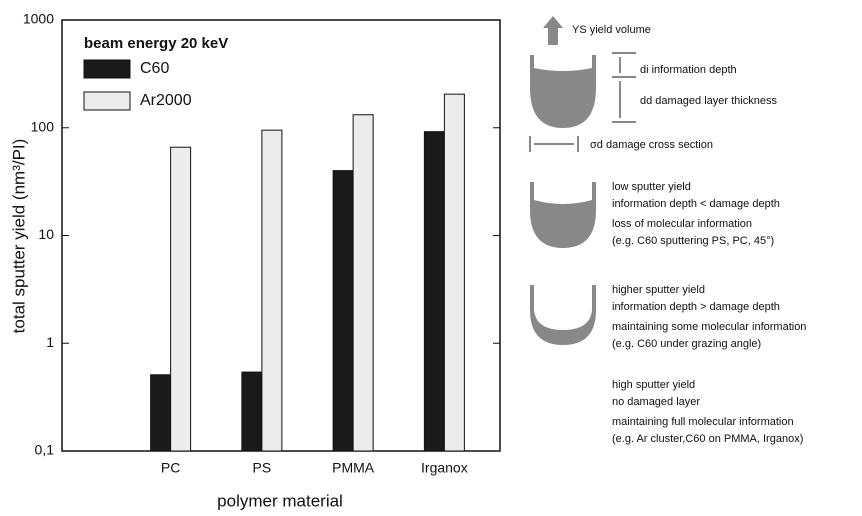  I want to click on case-text: maintaining full molecular information, so click(703, 422).